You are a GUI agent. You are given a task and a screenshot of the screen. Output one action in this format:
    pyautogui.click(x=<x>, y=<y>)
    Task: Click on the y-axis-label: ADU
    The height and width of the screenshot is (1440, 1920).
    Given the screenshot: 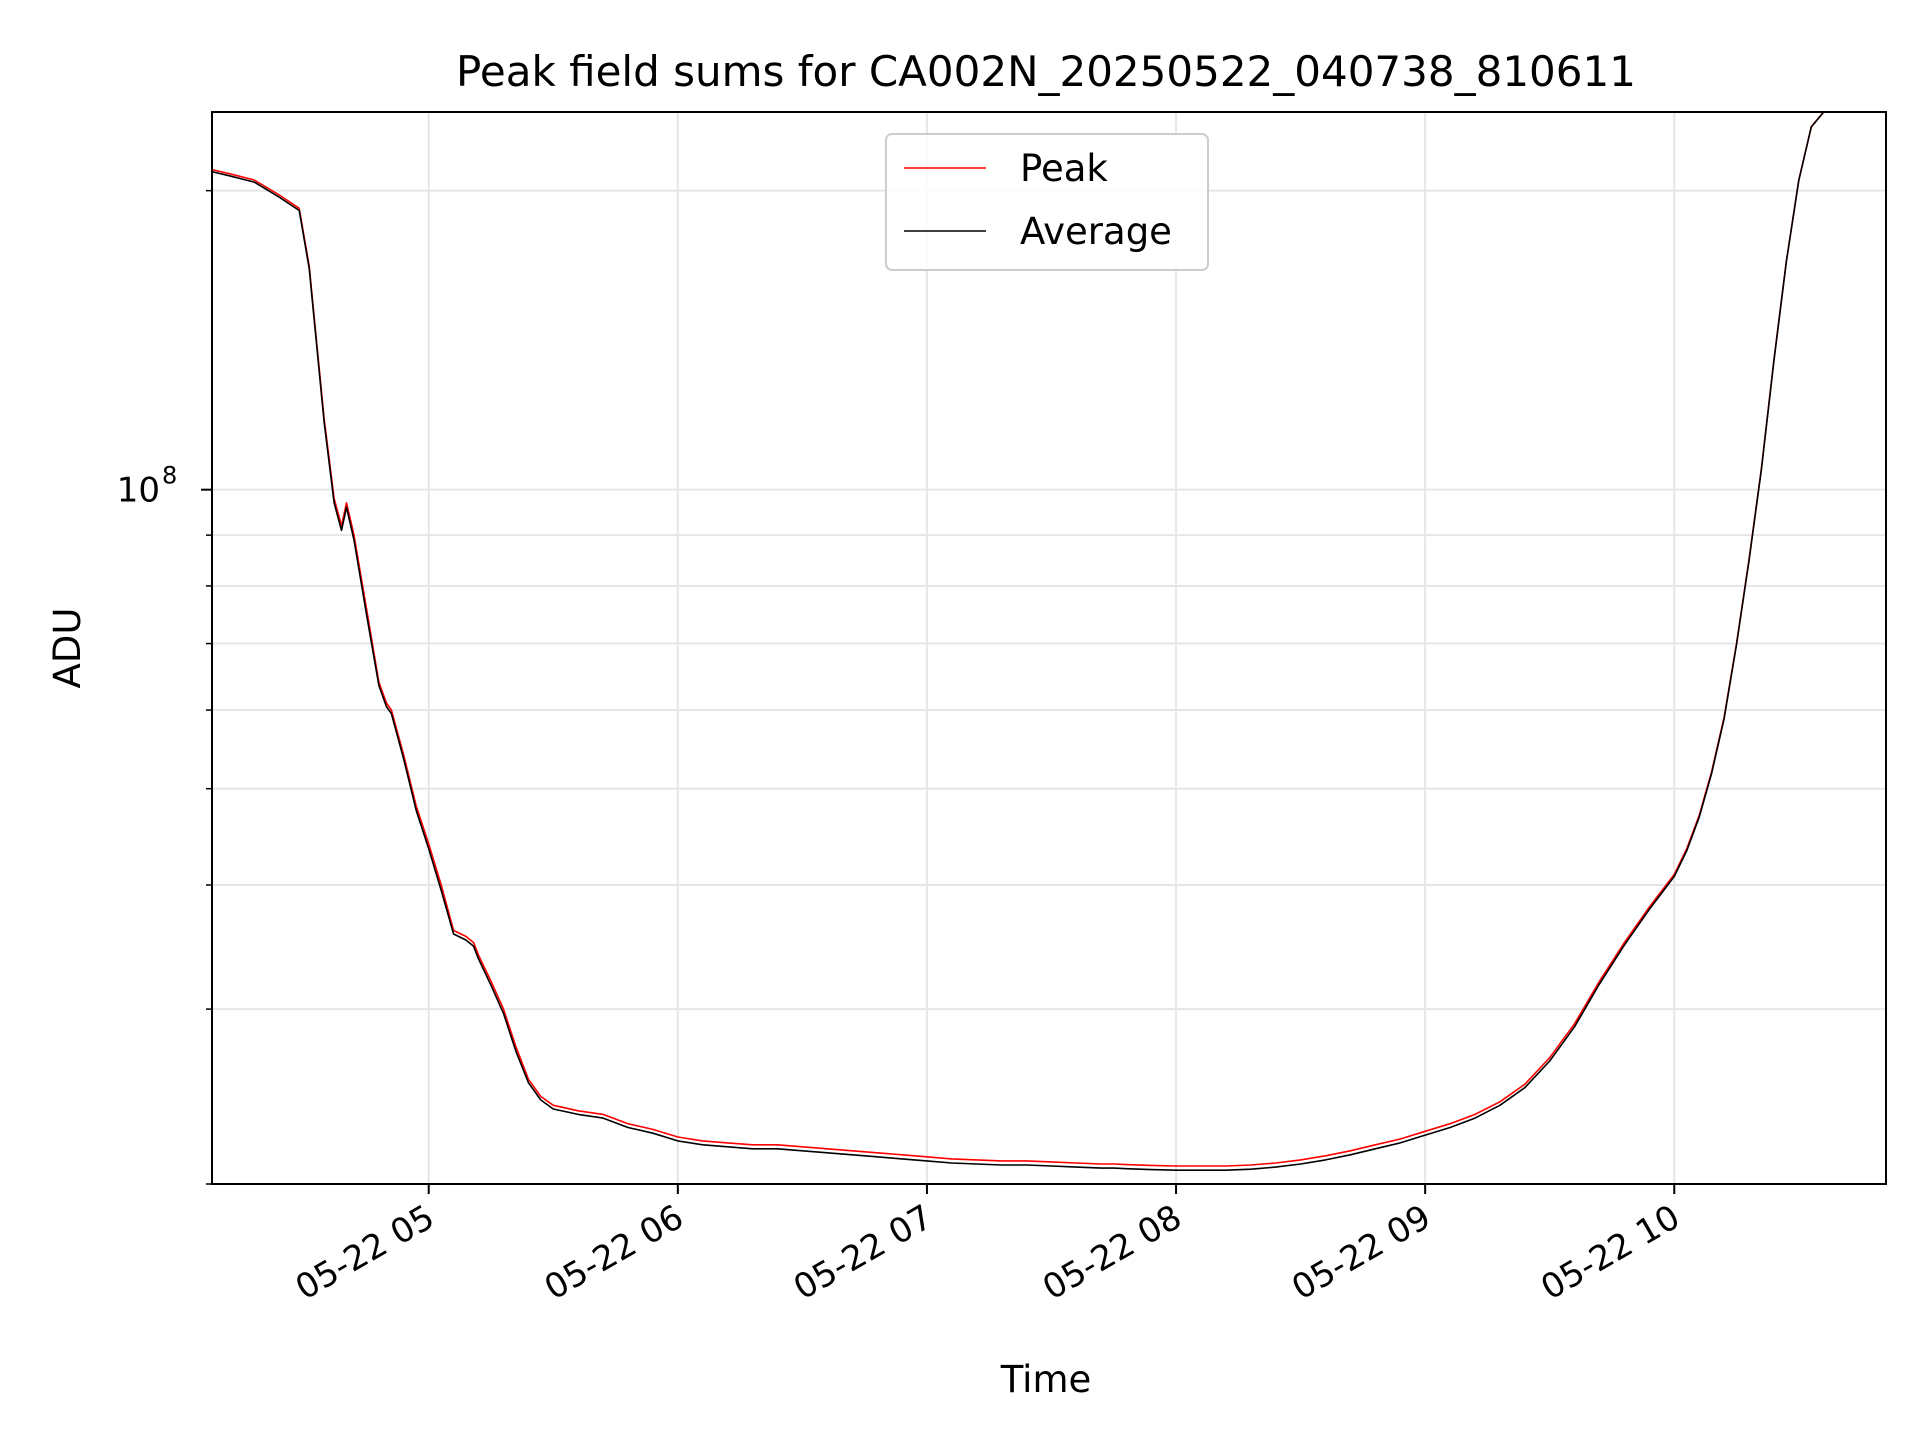 What is the action you would take?
    pyautogui.click(x=67, y=648)
    